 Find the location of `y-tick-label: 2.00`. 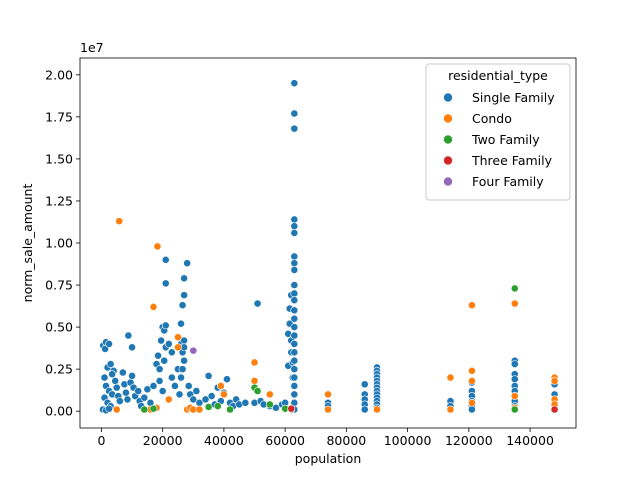

y-tick-label: 2.00 is located at coordinates (59, 74).